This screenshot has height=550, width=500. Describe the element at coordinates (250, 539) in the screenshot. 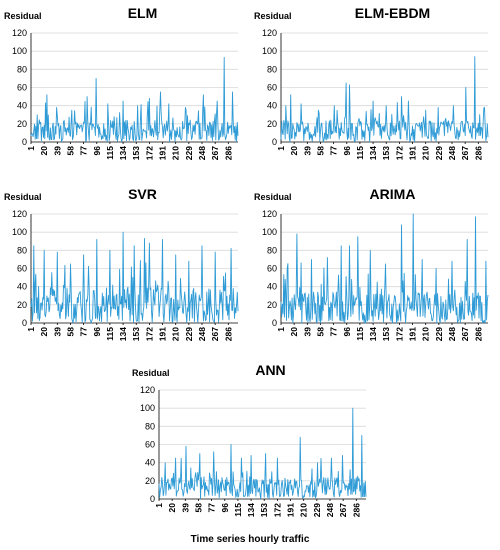

I see `x-axis-caption: Time series hourly traffic` at that location.